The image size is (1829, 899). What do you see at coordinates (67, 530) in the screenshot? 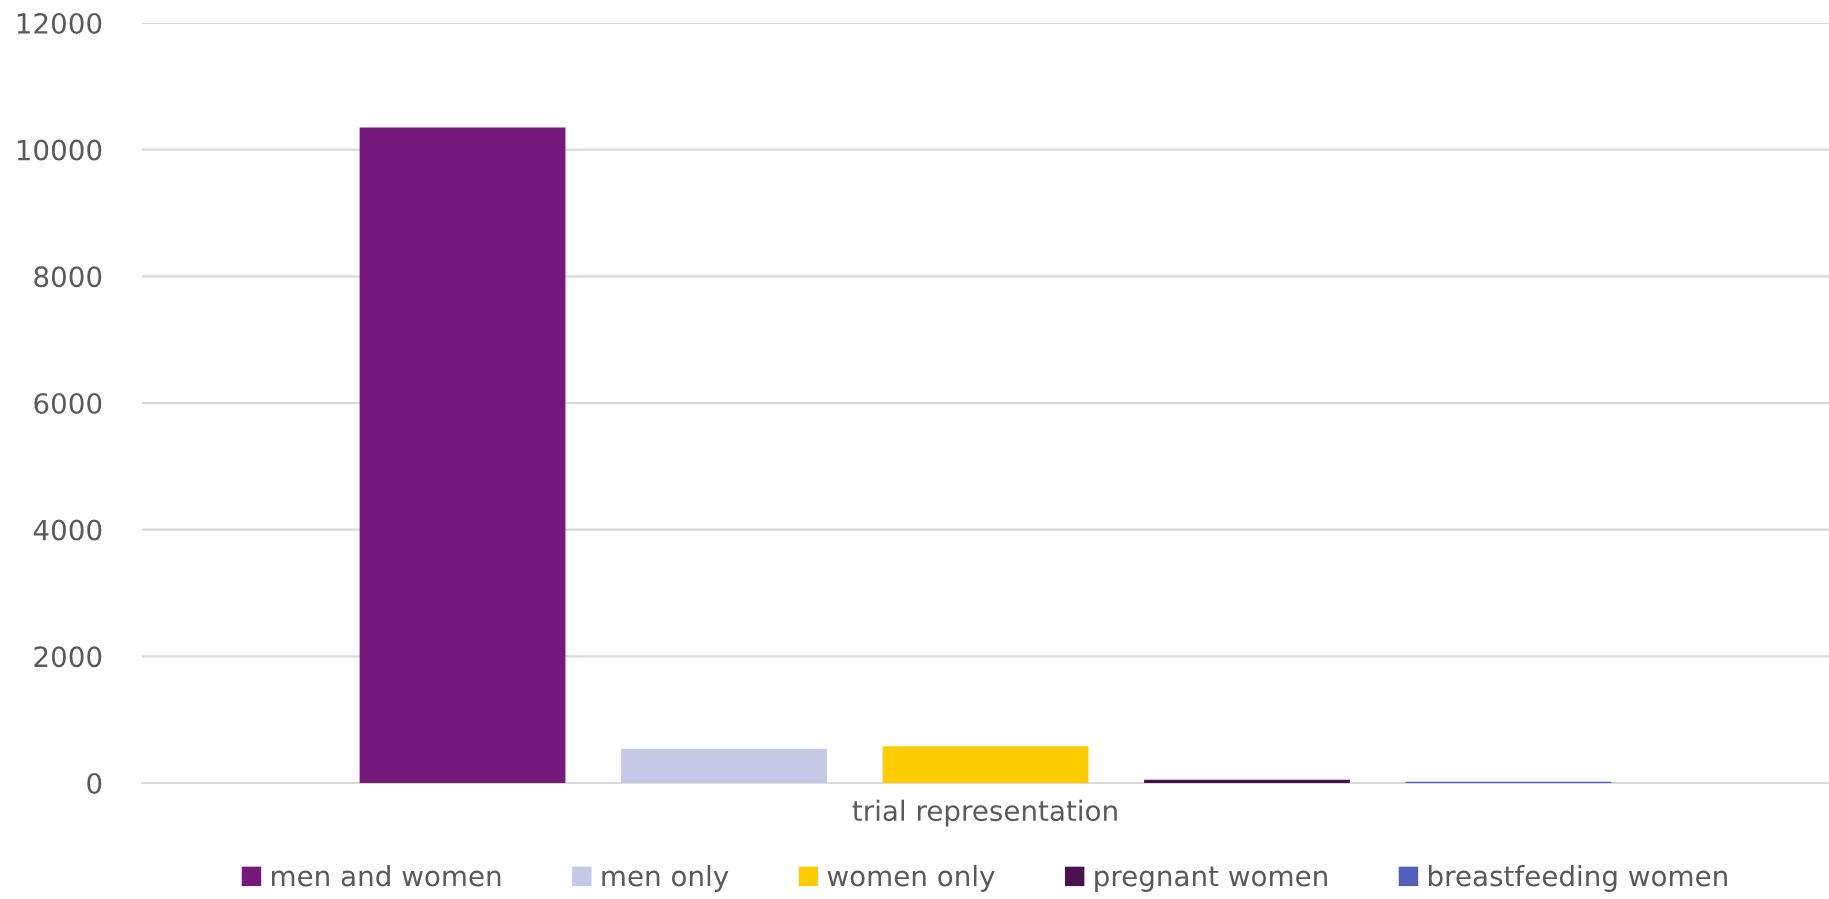
I see `y-tick-label: 4000` at bounding box center [67, 530].